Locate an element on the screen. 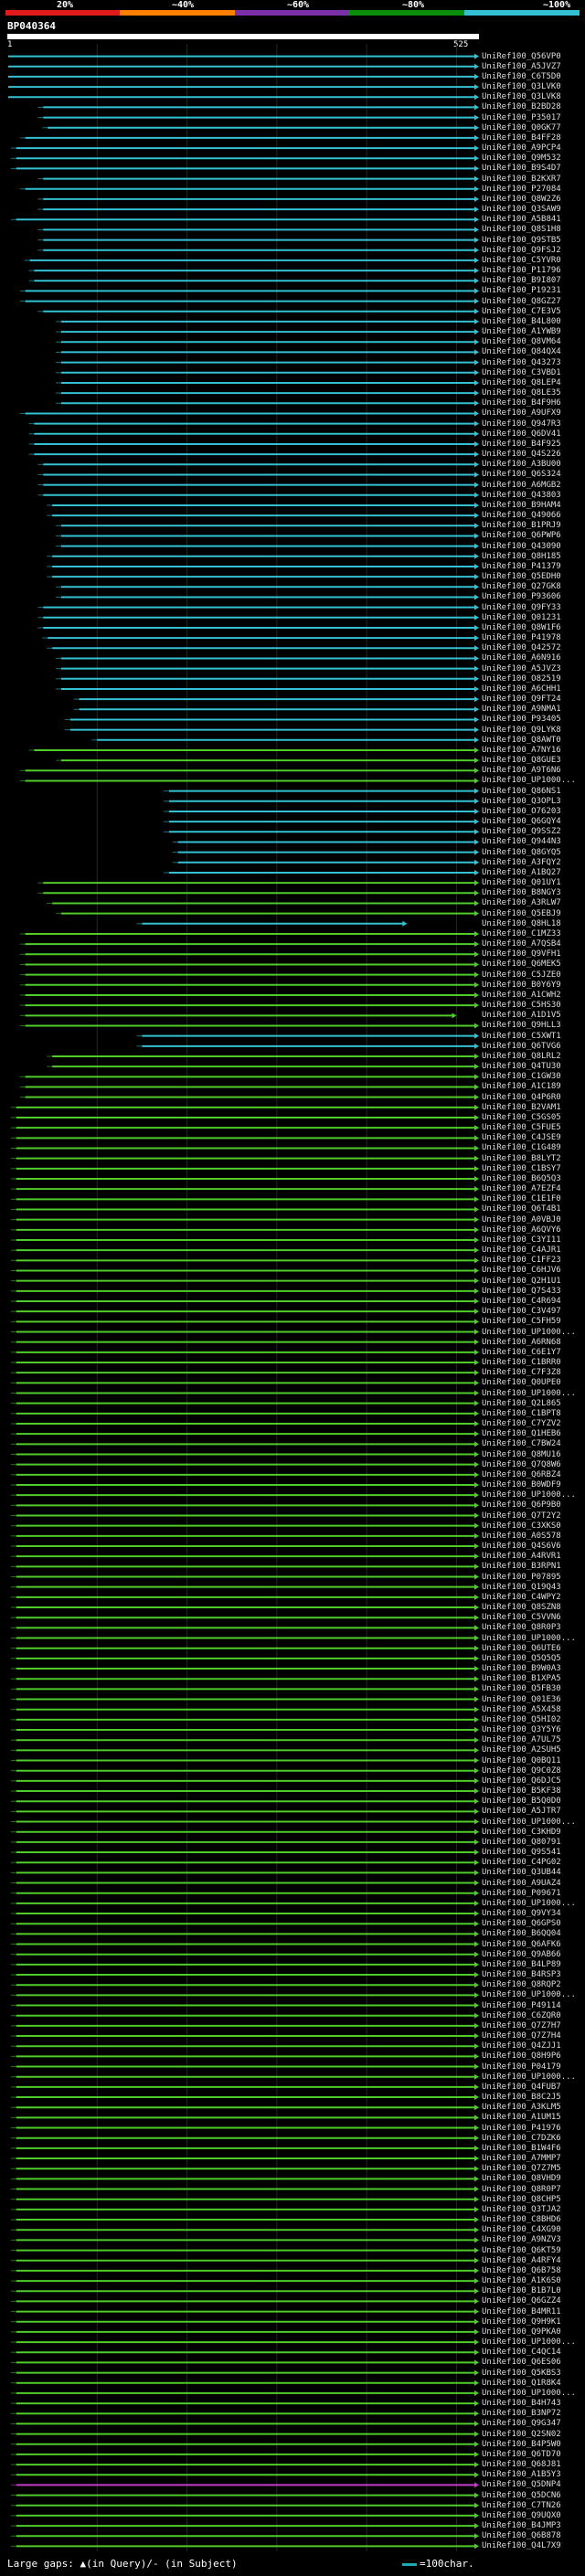 The width and height of the screenshot is (585, 2576). hit-label: UniRef100_C4JSE9 is located at coordinates (521, 1138).